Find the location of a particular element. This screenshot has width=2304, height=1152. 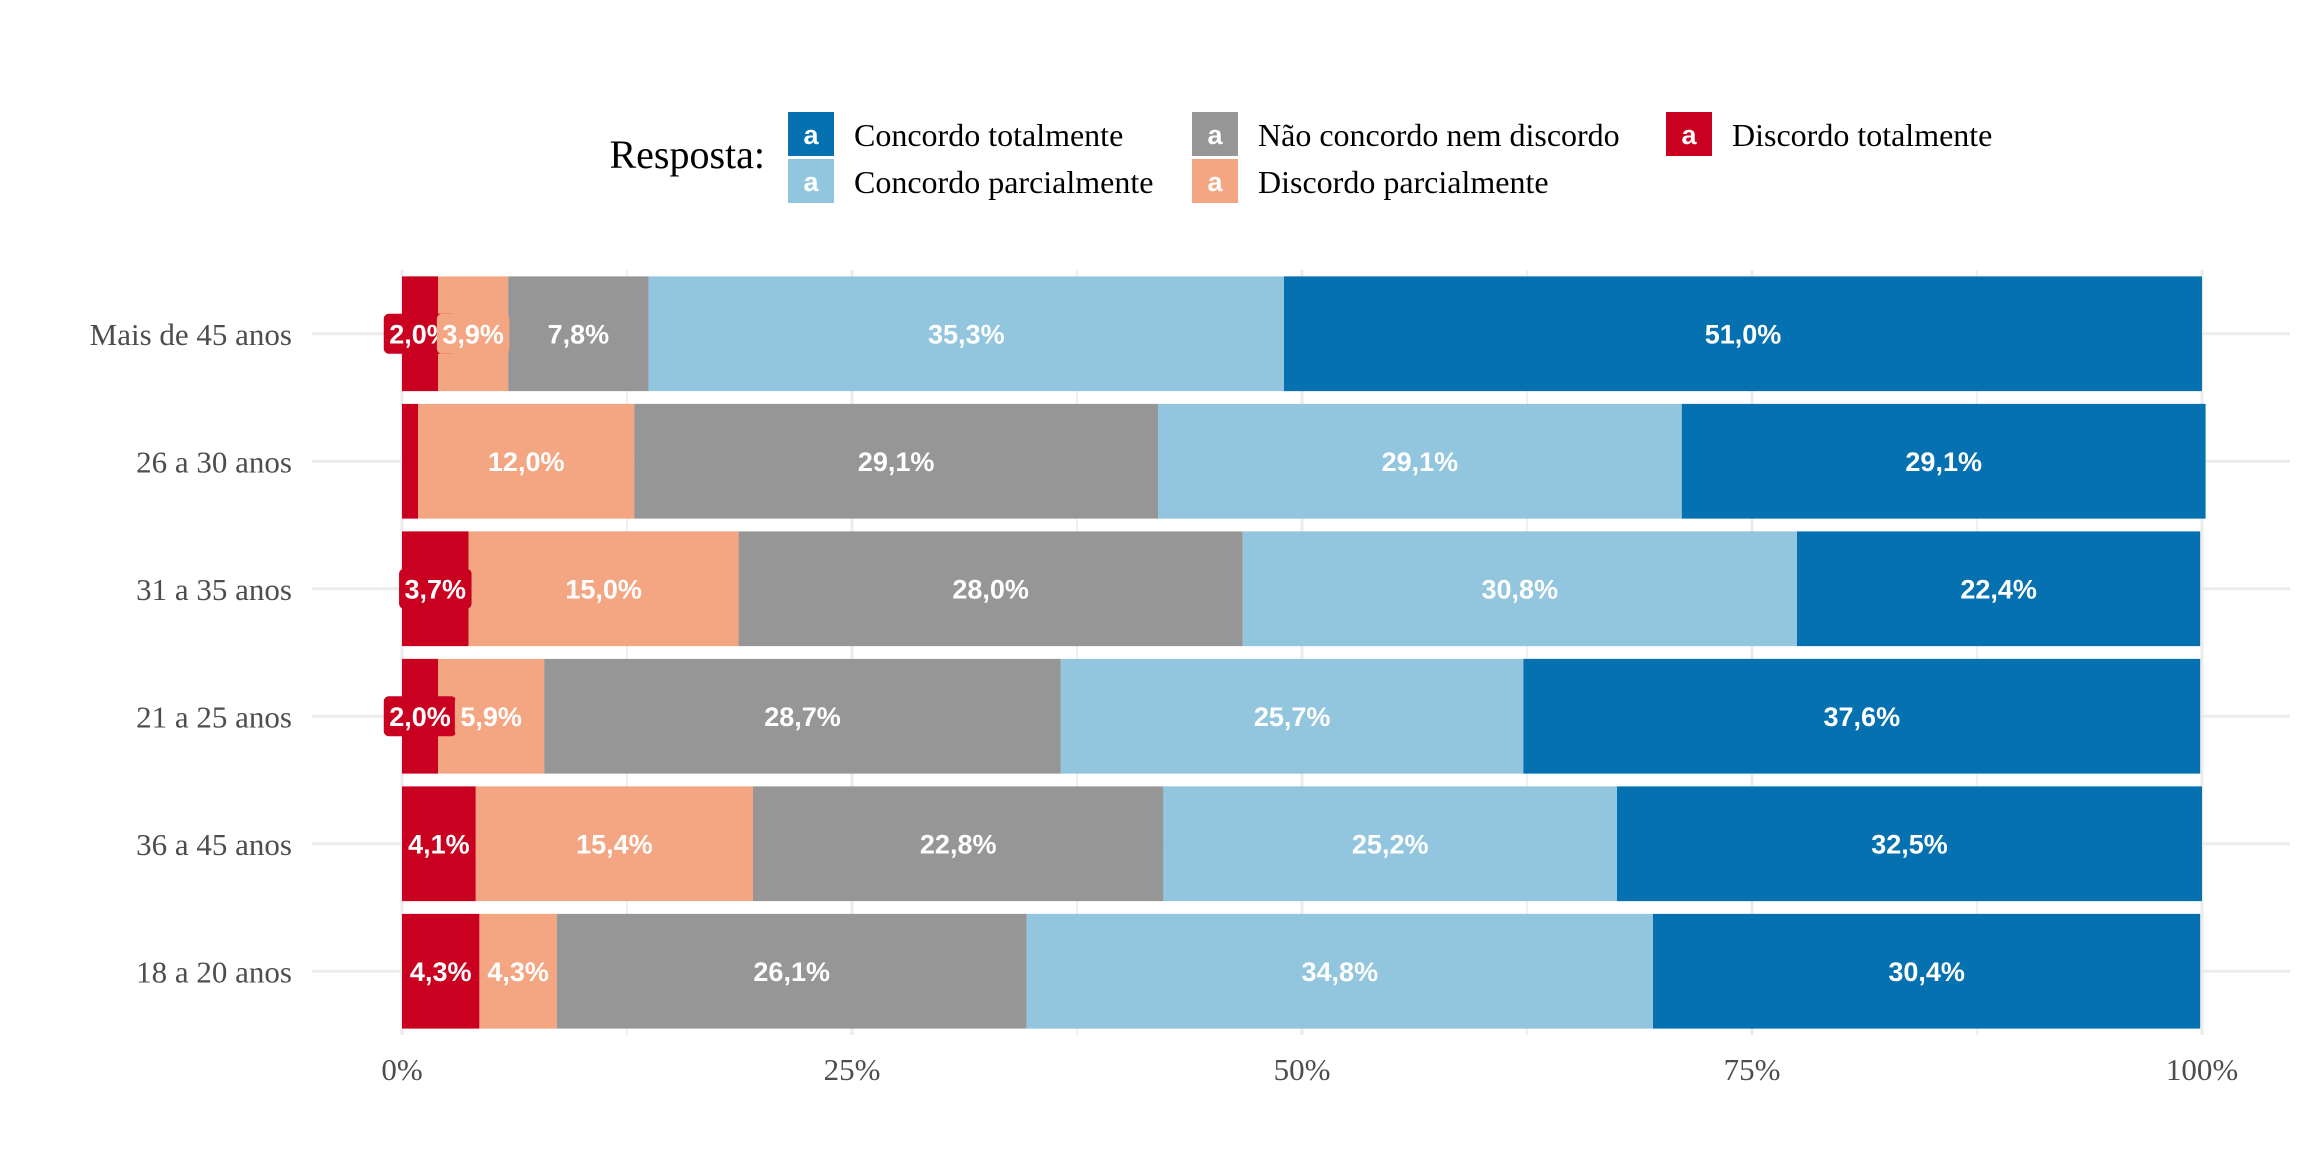

data-label: 15,4% is located at coordinates (614, 844).